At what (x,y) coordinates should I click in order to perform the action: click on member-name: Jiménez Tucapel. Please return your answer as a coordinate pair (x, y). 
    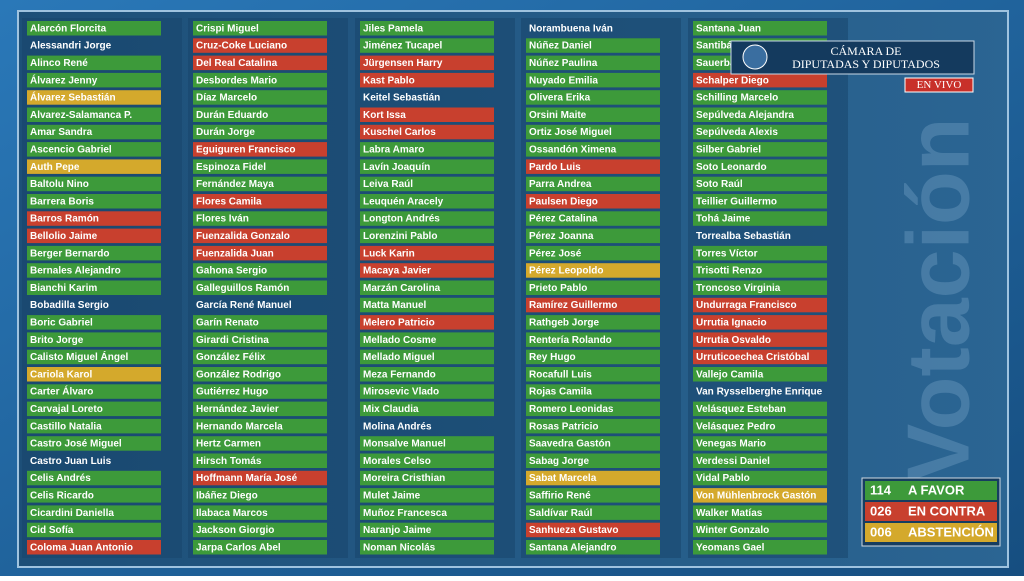
    Looking at the image, I should click on (403, 46).